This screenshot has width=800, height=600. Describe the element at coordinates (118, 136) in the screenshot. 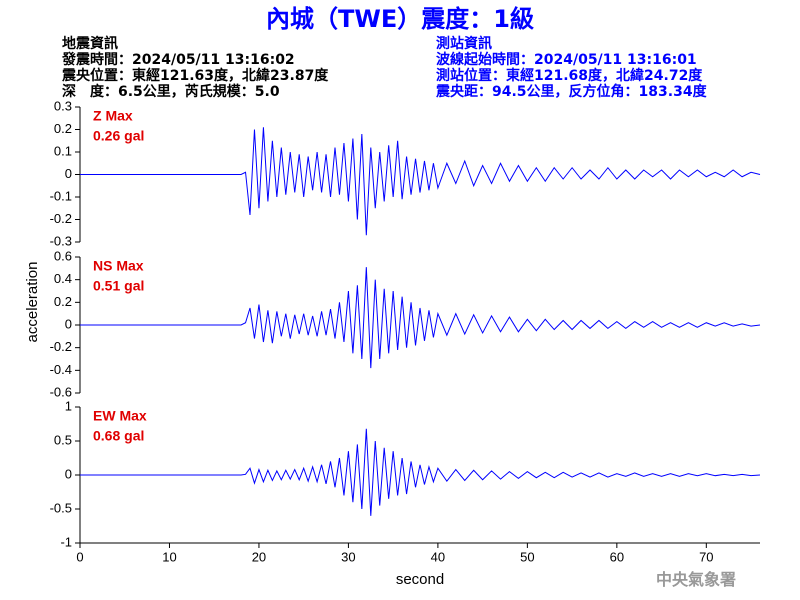

I see `annotation: 0.26 gal` at that location.